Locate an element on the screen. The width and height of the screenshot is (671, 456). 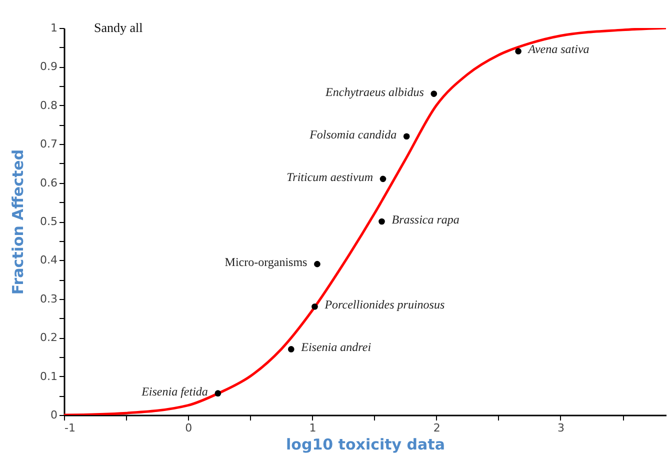
annotation: Avena sativa is located at coordinates (558, 49).